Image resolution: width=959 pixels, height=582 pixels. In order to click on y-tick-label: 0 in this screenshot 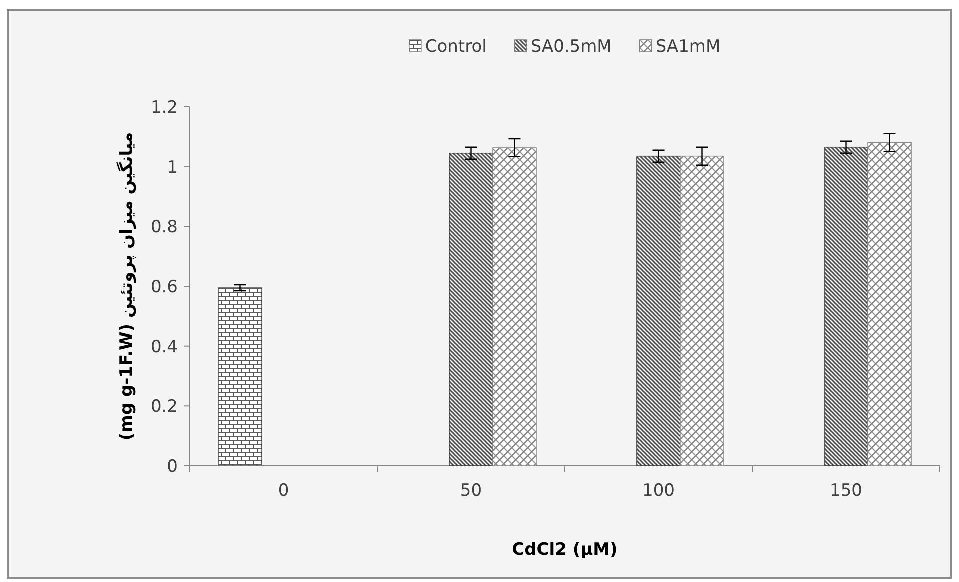, I will do `click(172, 467)`.